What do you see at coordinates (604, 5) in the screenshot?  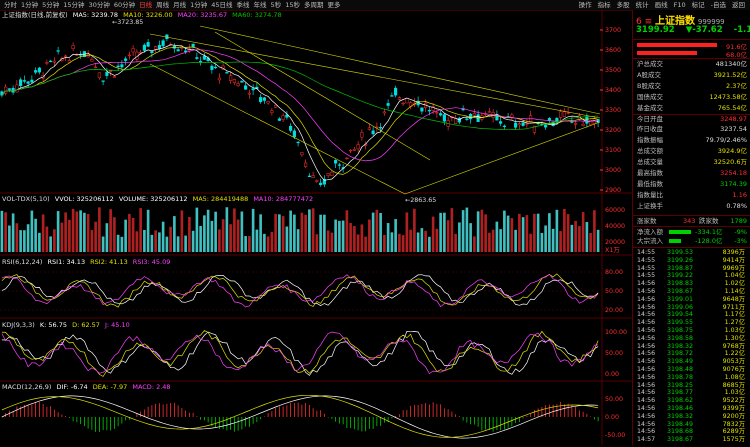 I see `menu-item: 指标` at bounding box center [604, 5].